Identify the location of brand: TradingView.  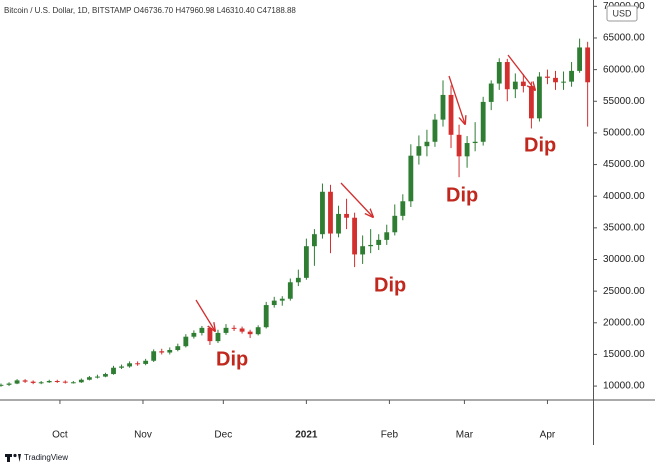
(46, 457).